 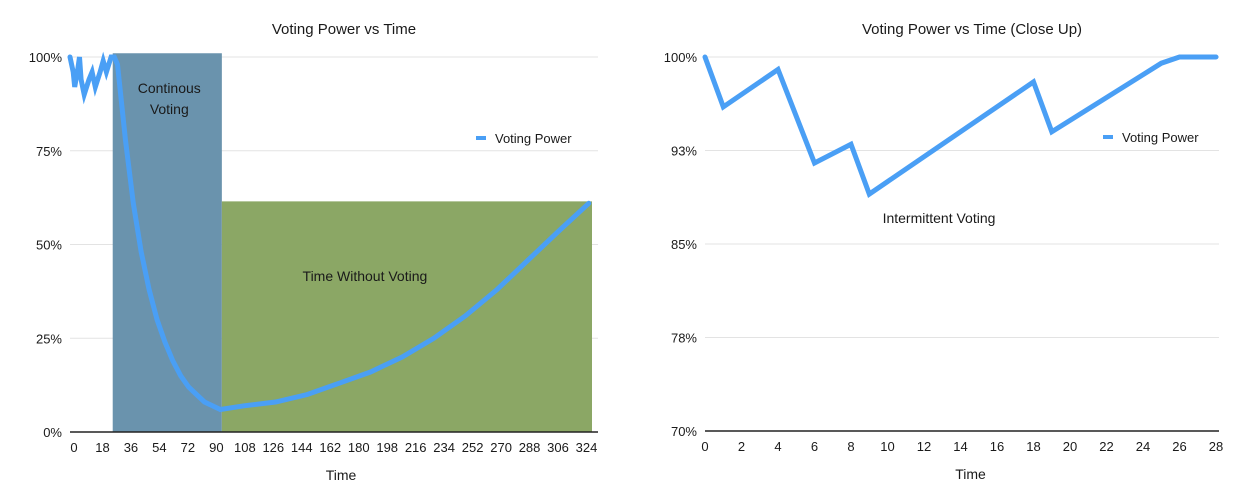 I want to click on x-tick-label: 216, so click(x=416, y=447).